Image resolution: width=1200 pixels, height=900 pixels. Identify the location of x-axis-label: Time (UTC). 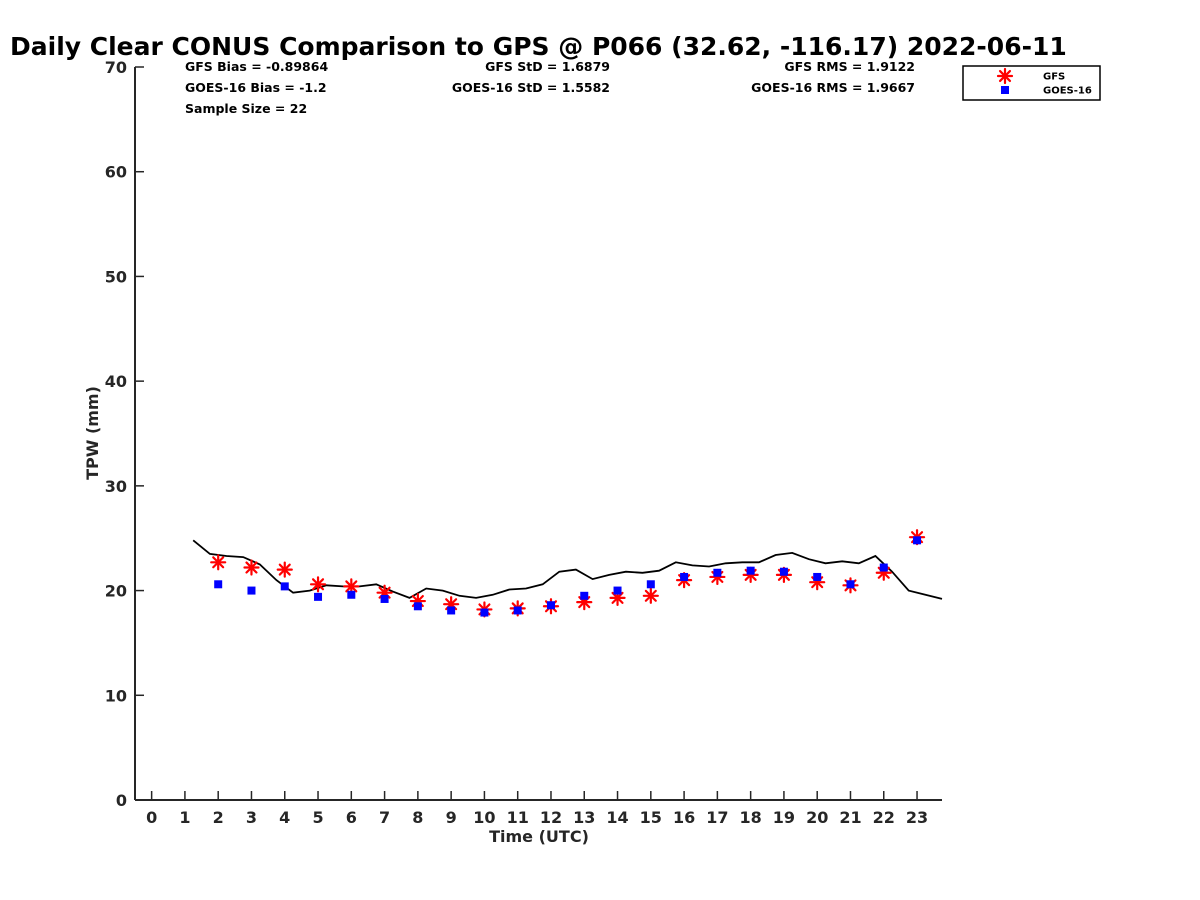
(539, 836).